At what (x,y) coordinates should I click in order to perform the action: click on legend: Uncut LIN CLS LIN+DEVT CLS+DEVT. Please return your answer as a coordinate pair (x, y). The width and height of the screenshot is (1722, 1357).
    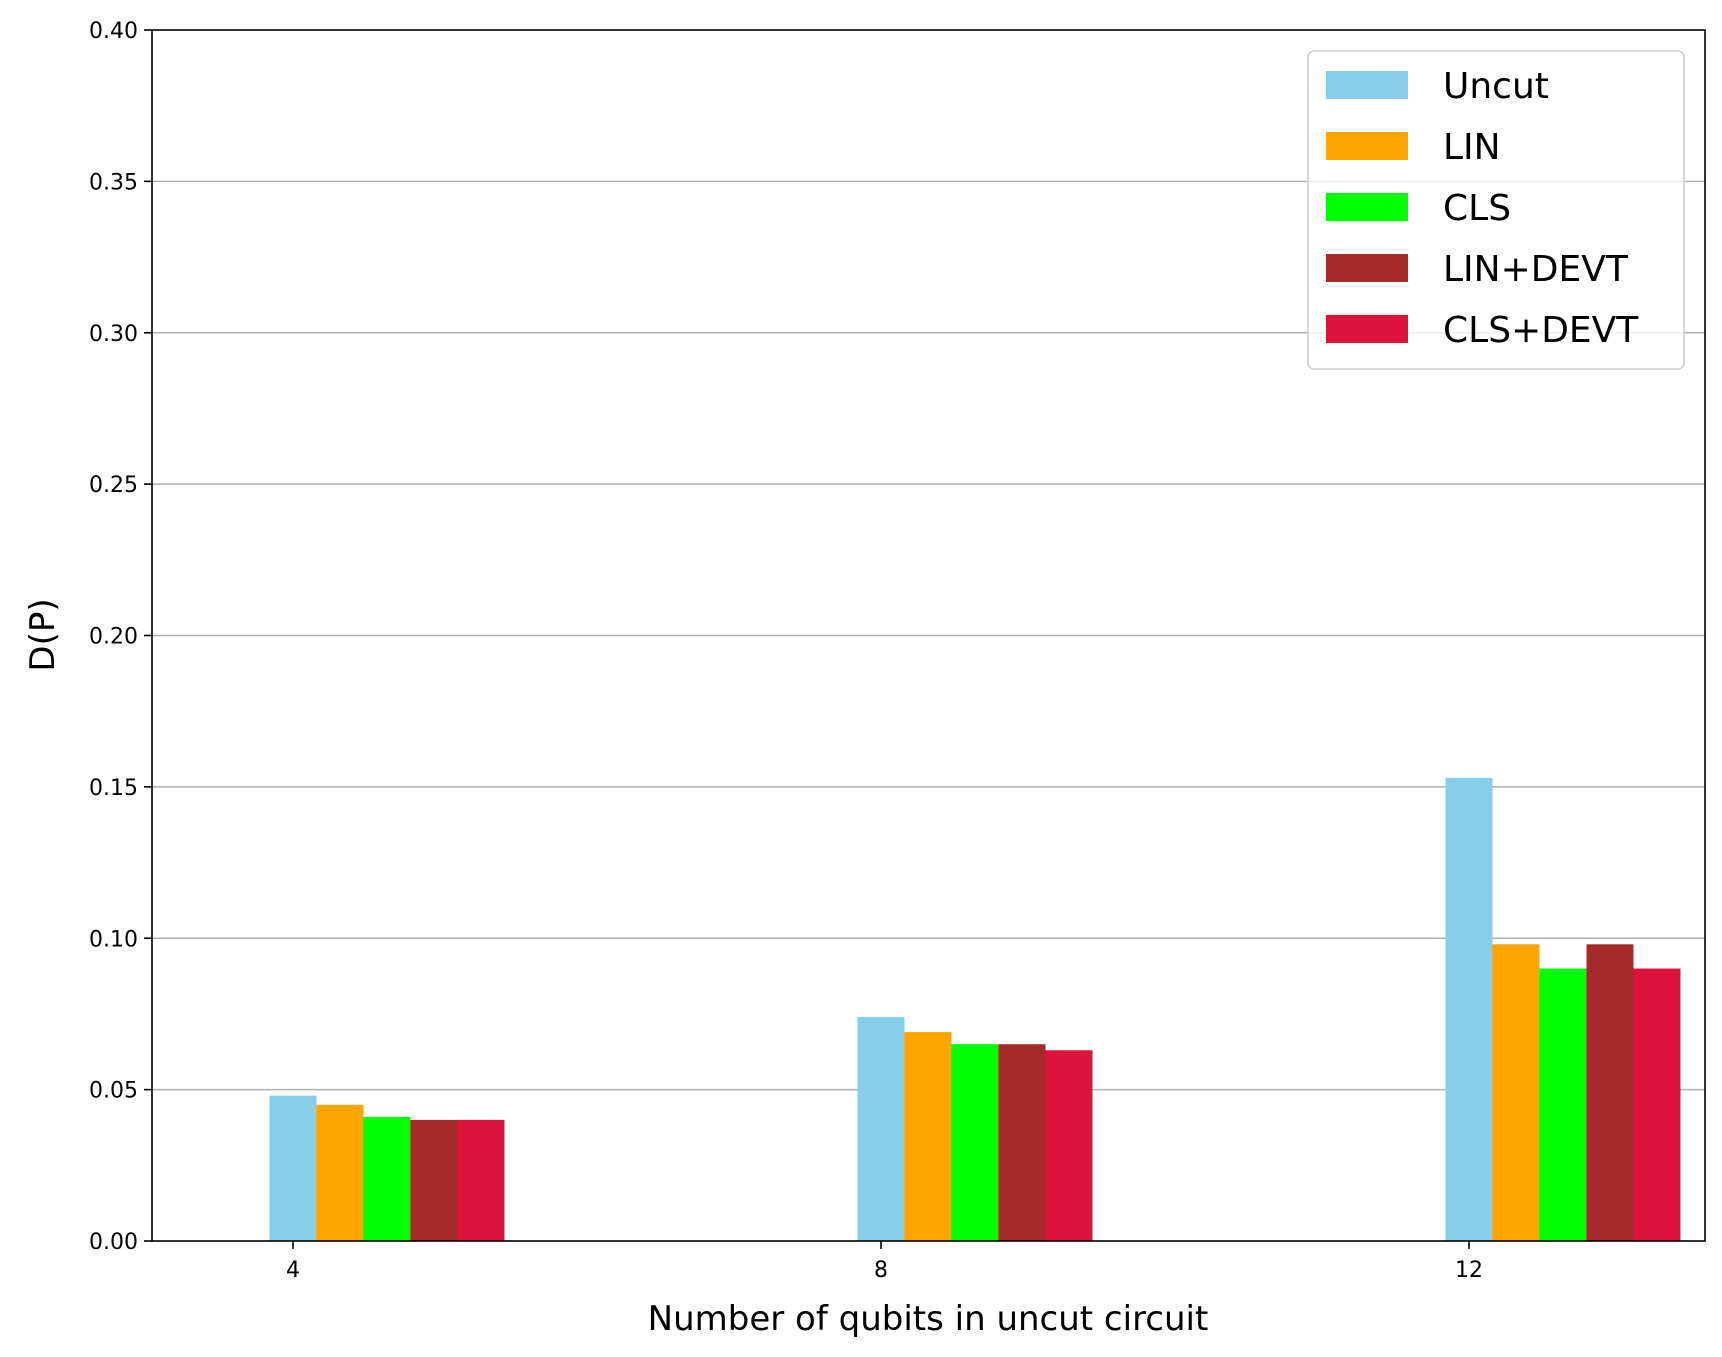
    Looking at the image, I should click on (1496, 210).